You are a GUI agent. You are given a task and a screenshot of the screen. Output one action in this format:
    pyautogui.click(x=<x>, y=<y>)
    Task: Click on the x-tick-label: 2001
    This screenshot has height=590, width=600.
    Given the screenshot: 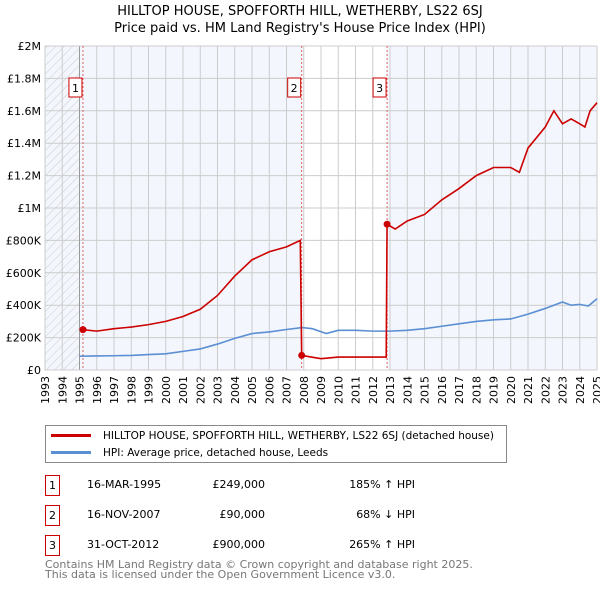 What is the action you would take?
    pyautogui.click(x=183, y=390)
    